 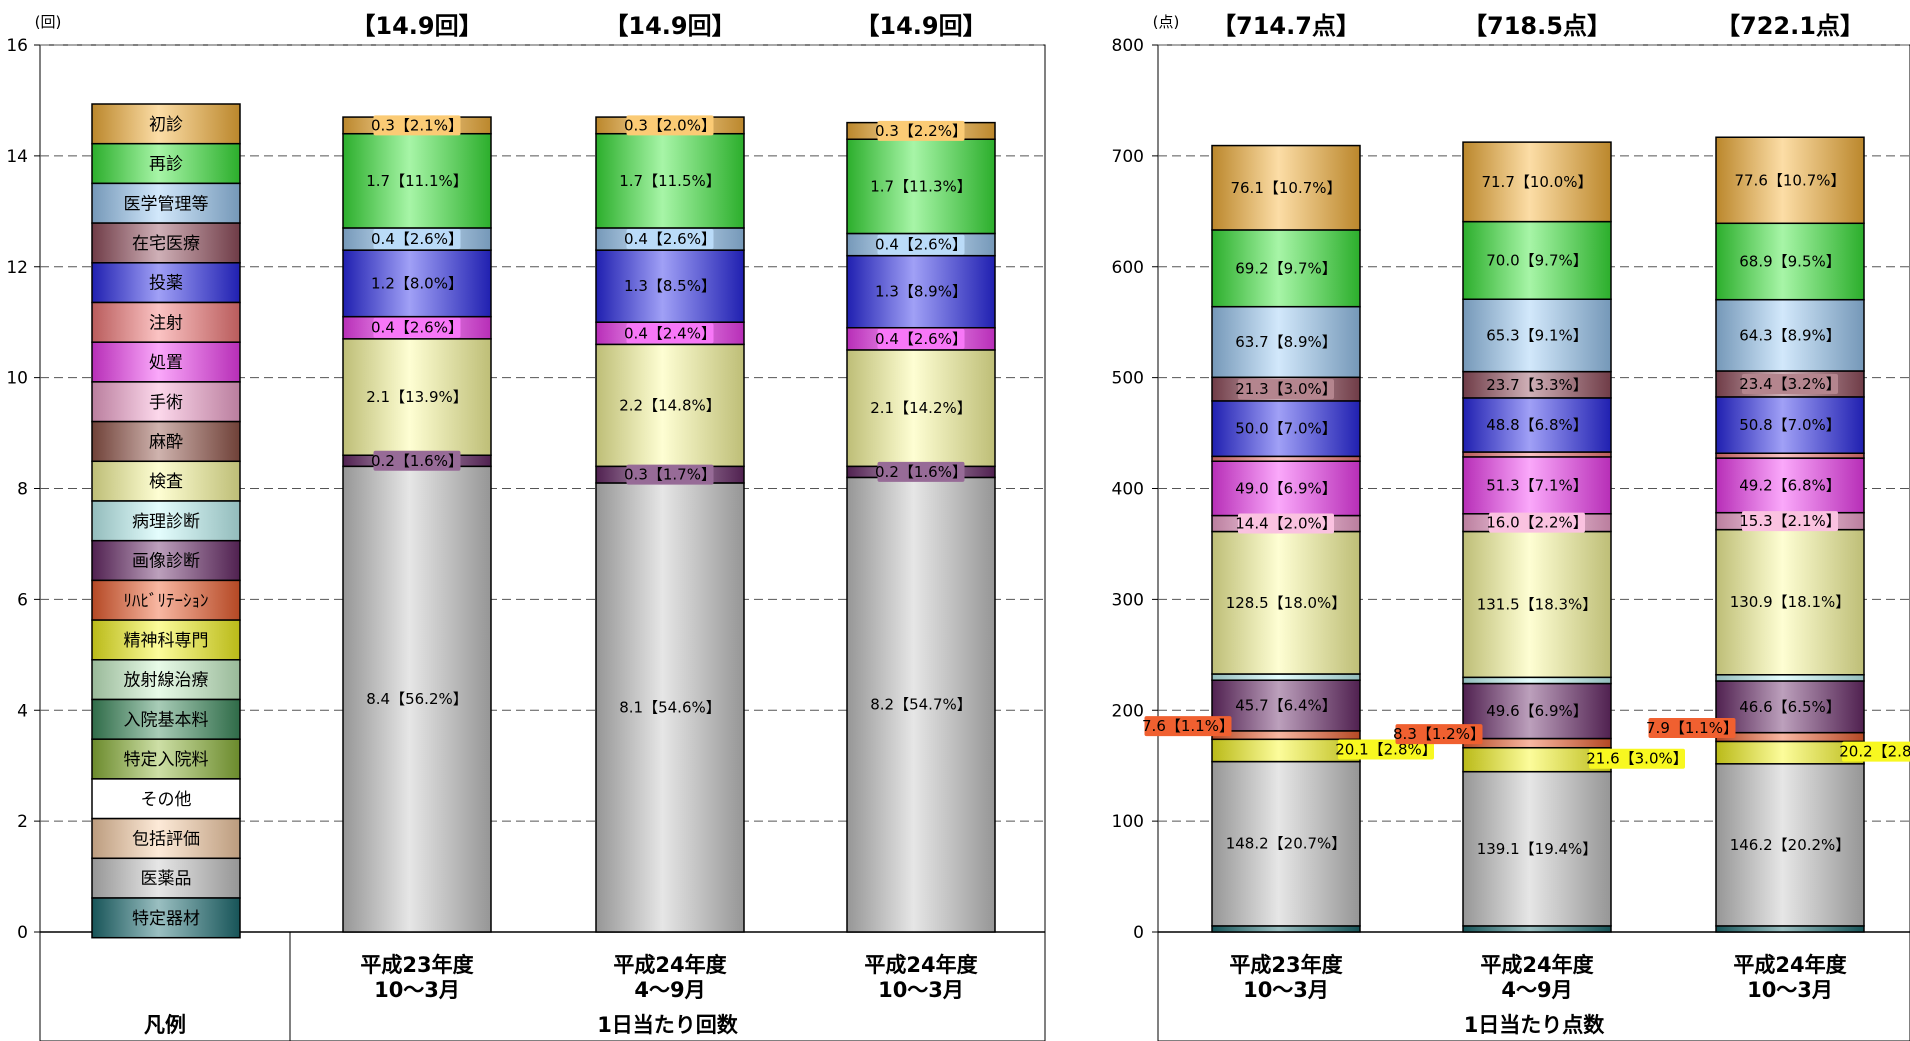 What do you see at coordinates (1790, 521) in the screenshot?
I see `right-data-label: 15.3【2.1%】` at bounding box center [1790, 521].